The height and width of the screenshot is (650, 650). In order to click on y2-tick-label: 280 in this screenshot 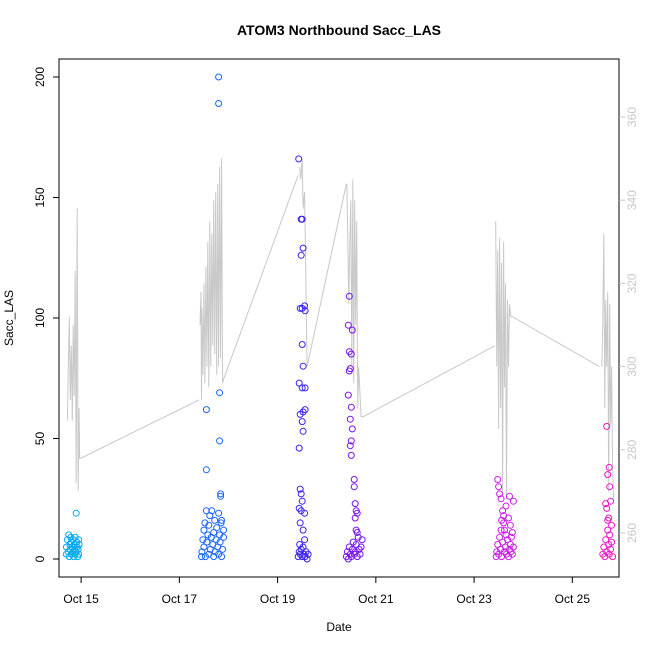, I will do `click(632, 449)`.